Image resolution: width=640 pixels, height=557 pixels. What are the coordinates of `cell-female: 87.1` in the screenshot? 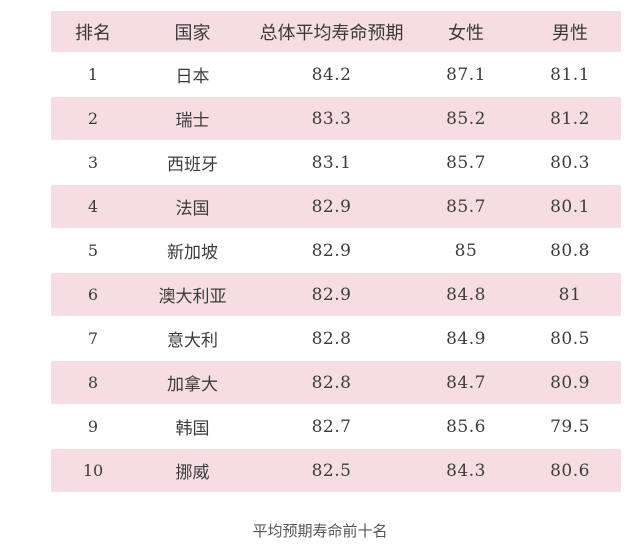 It's located at (466, 74).